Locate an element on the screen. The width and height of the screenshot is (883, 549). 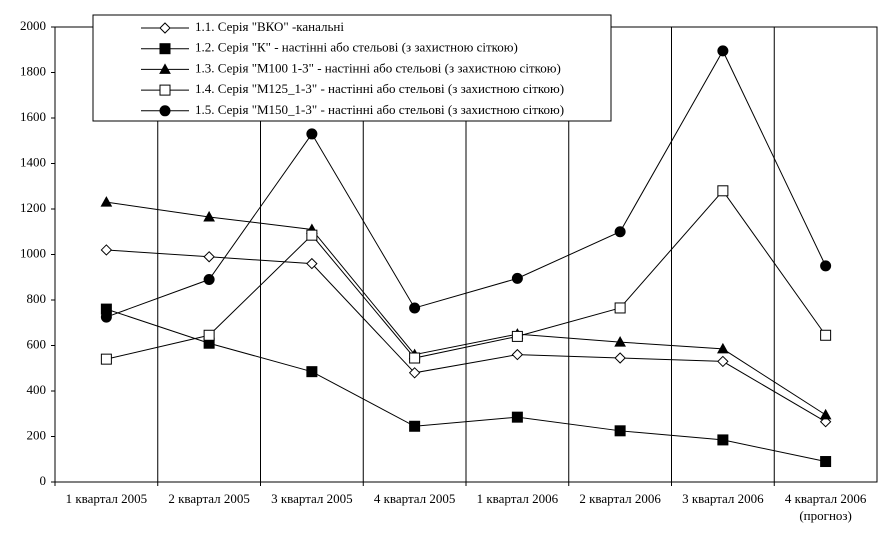
y-tick-label: 400 is located at coordinates (37, 389).